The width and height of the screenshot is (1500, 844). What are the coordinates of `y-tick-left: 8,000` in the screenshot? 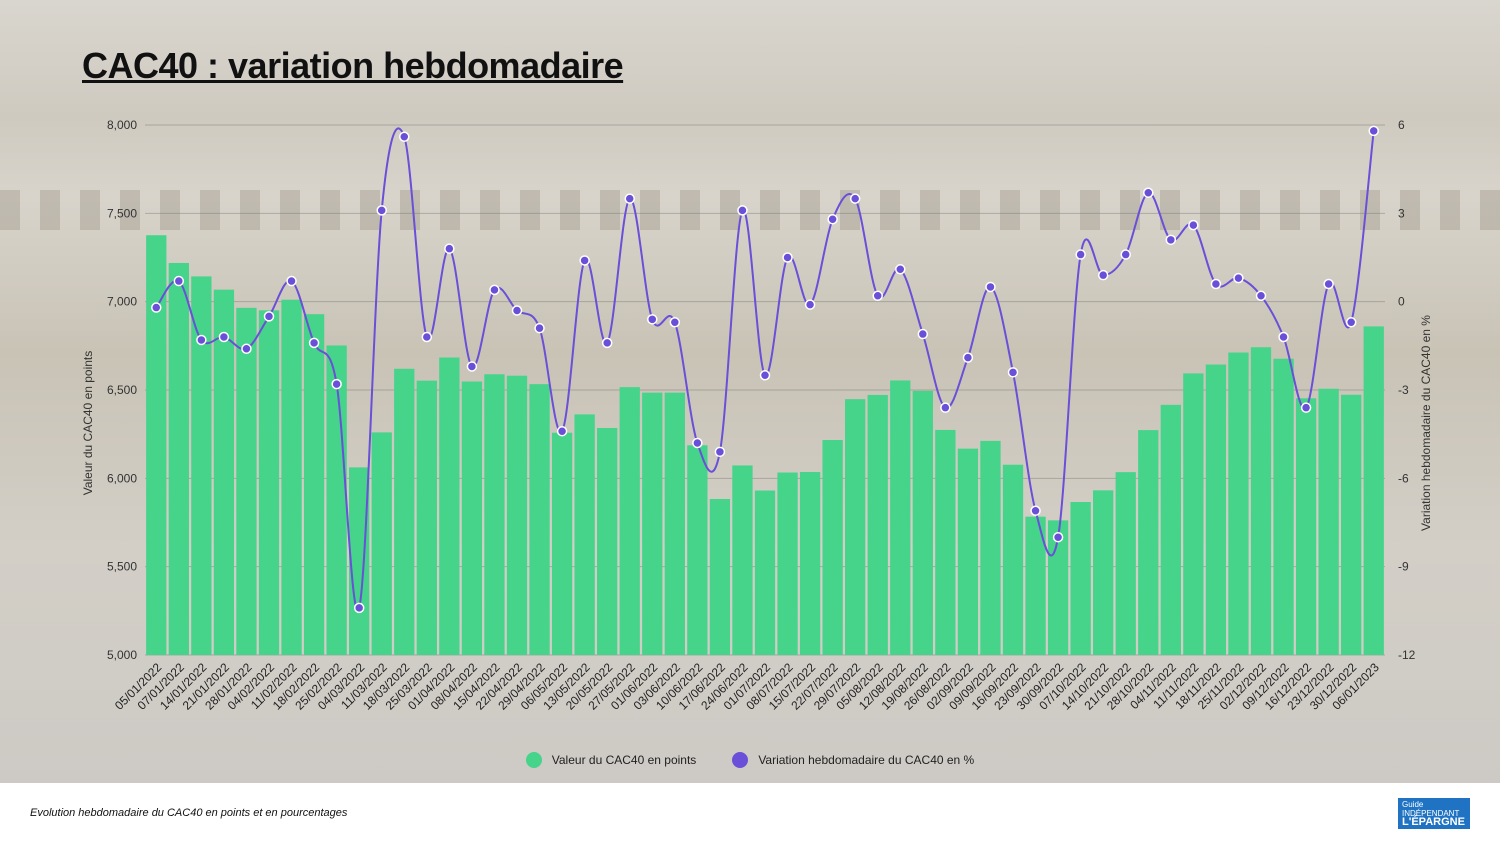 It's located at (122, 125).